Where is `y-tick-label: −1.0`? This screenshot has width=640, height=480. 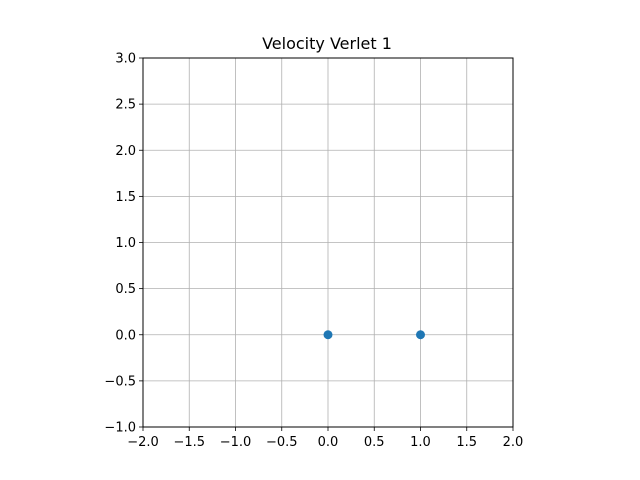 y-tick-label: −1.0 is located at coordinates (120, 428).